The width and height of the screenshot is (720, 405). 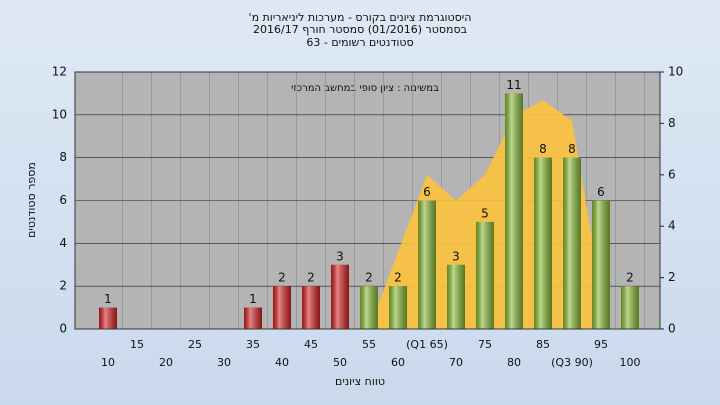 What do you see at coordinates (108, 362) in the screenshot?
I see `x-tick-label: 10` at bounding box center [108, 362].